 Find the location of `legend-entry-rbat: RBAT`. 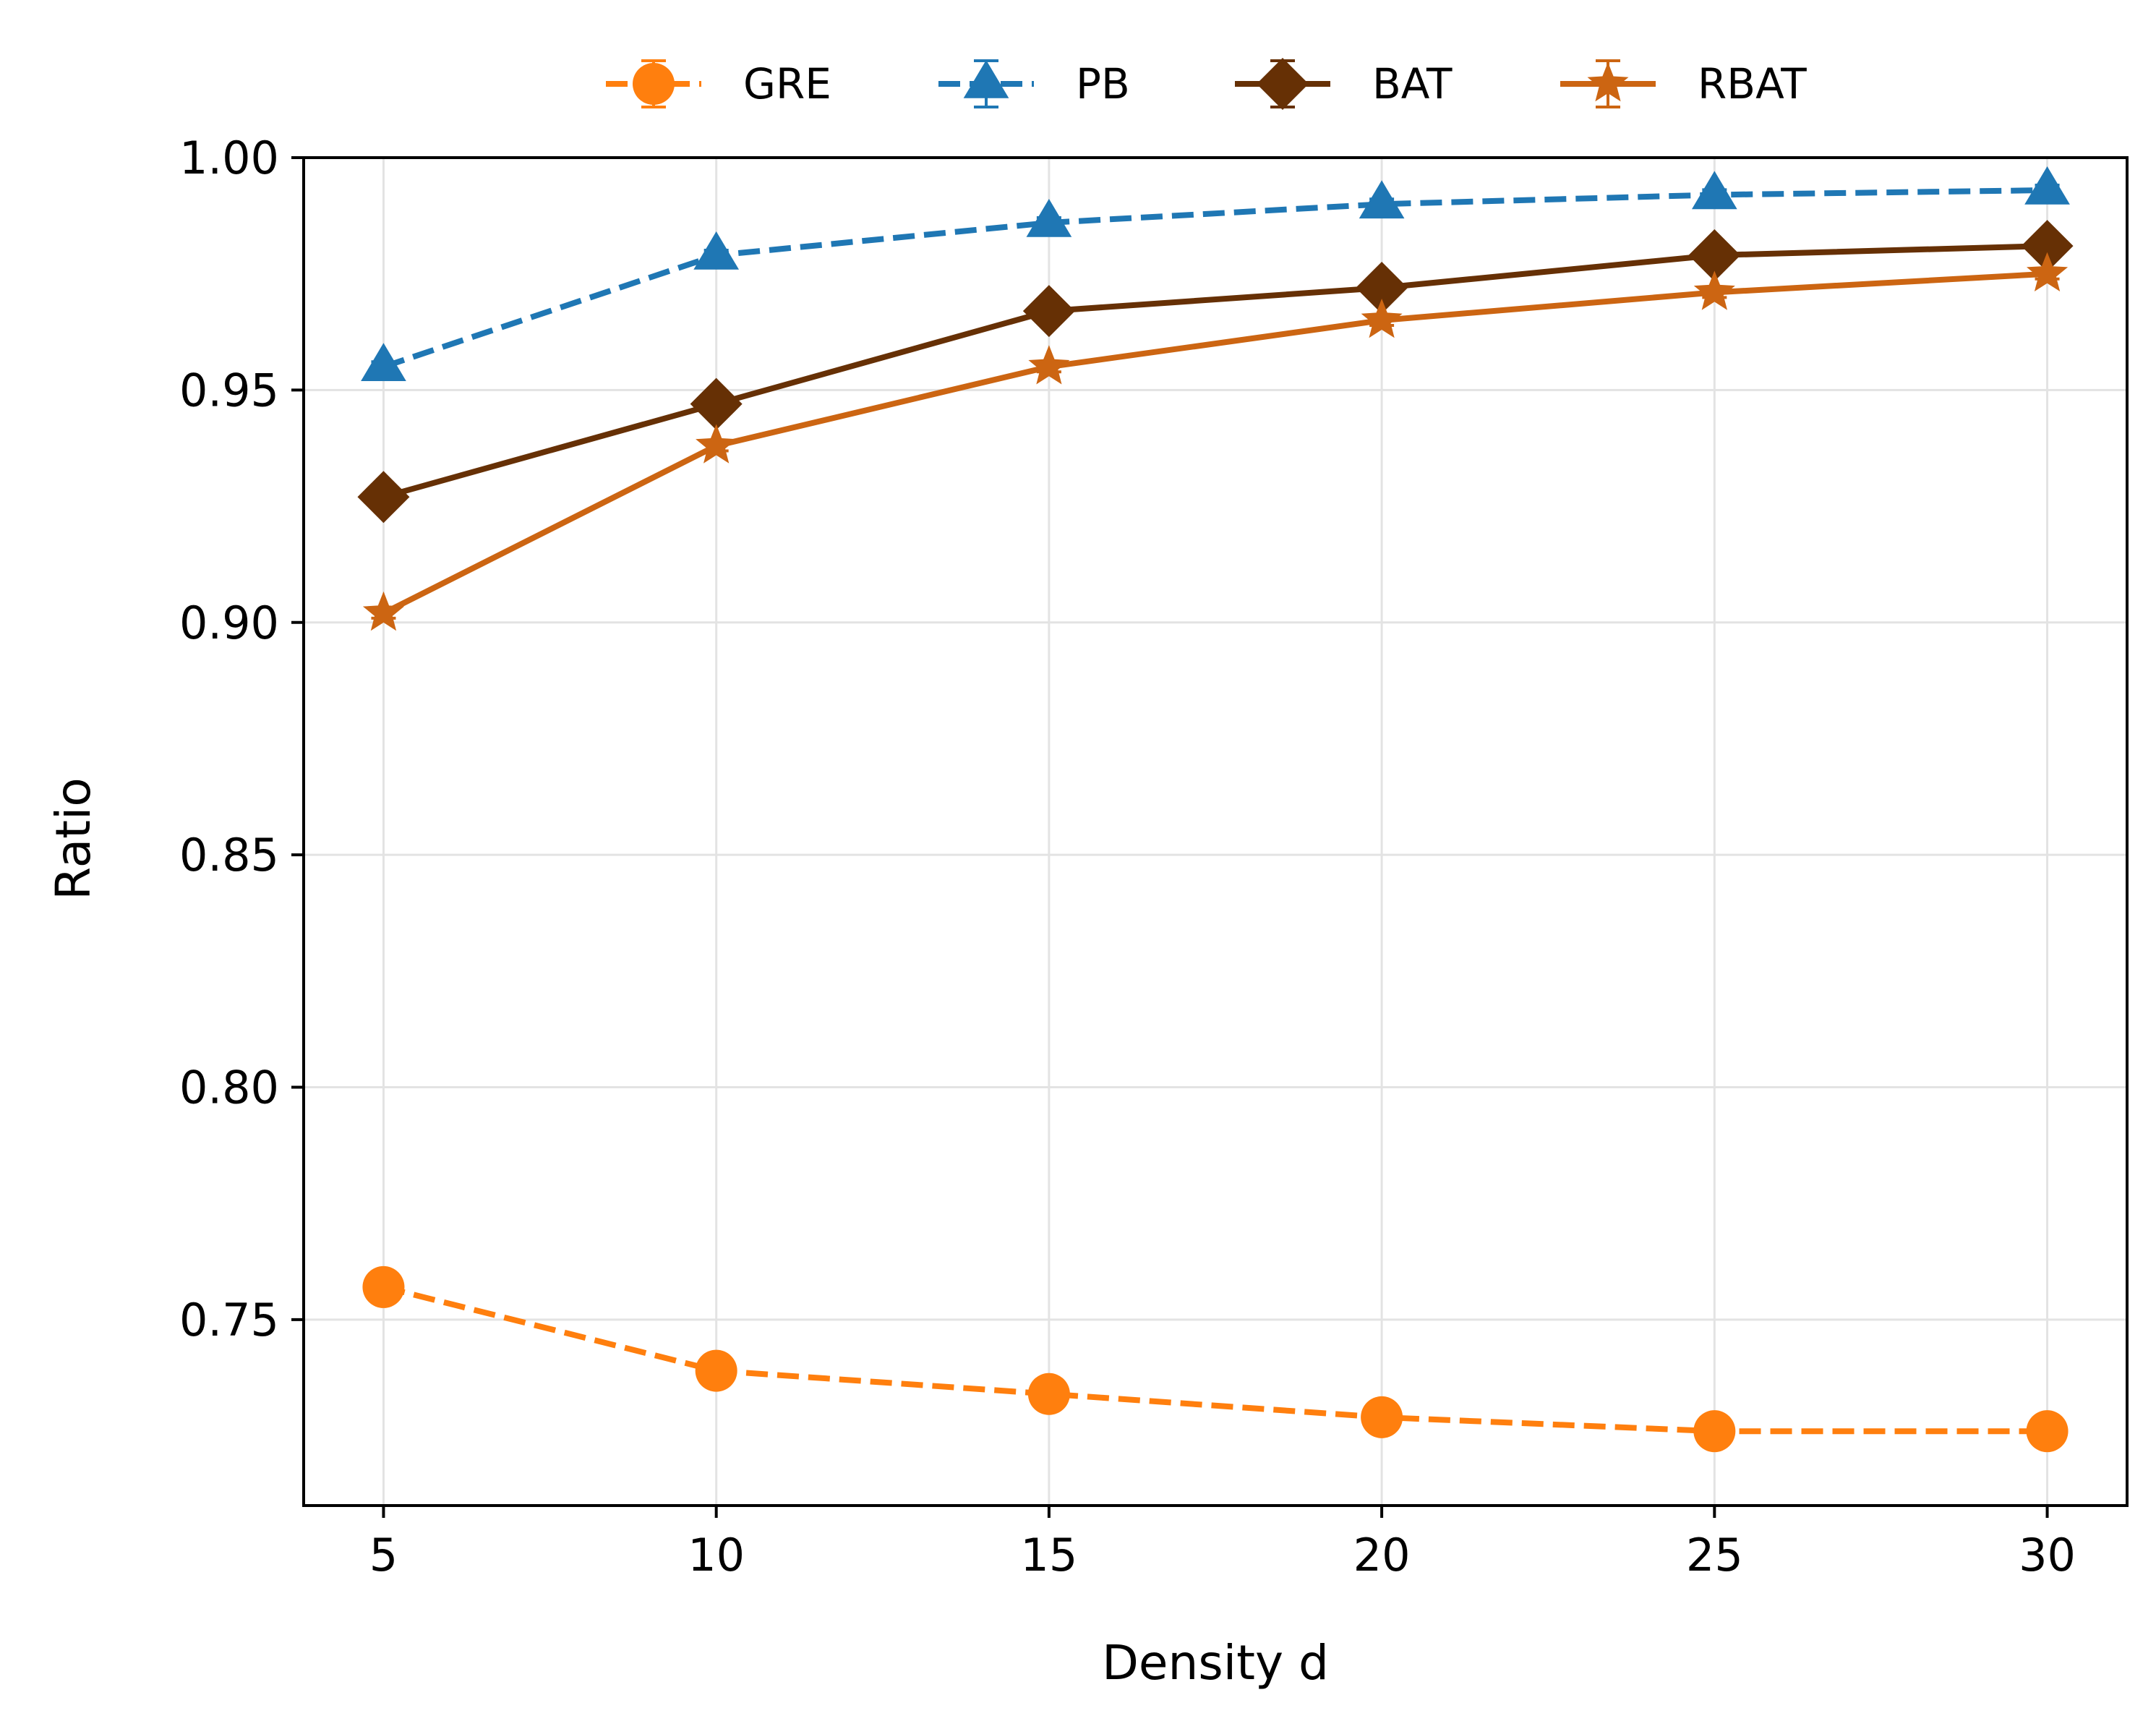

legend-entry-rbat: RBAT is located at coordinates (1684, 83).